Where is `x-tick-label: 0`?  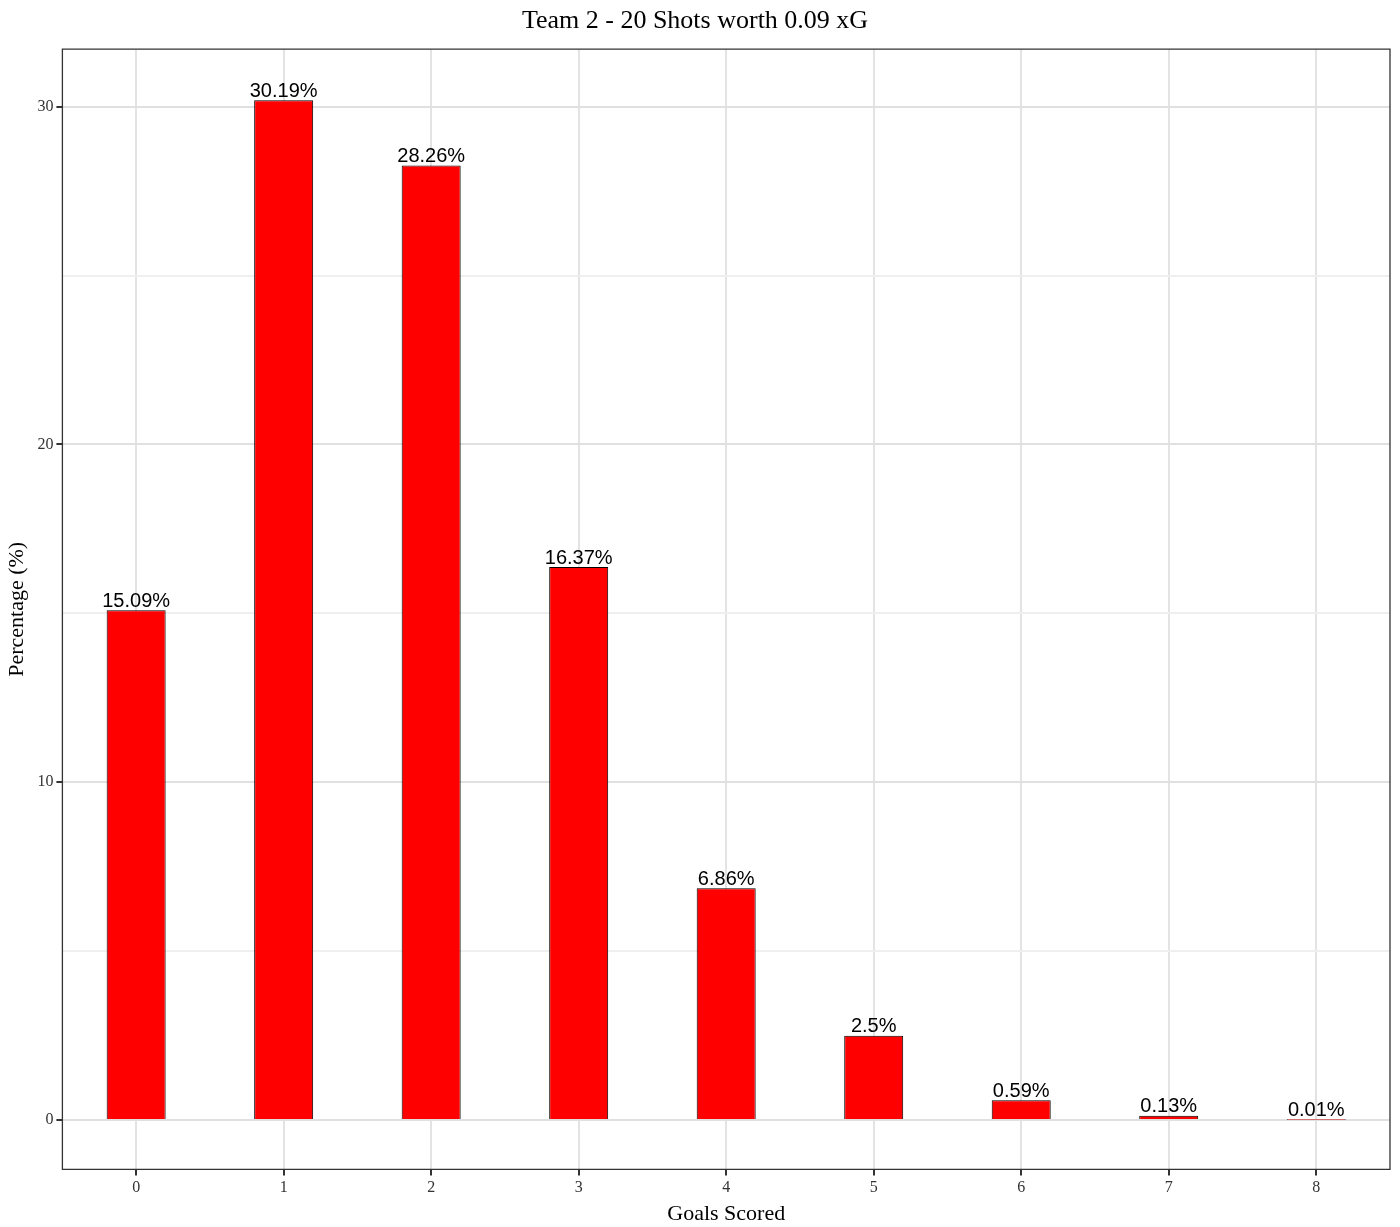
x-tick-label: 0 is located at coordinates (136, 1187).